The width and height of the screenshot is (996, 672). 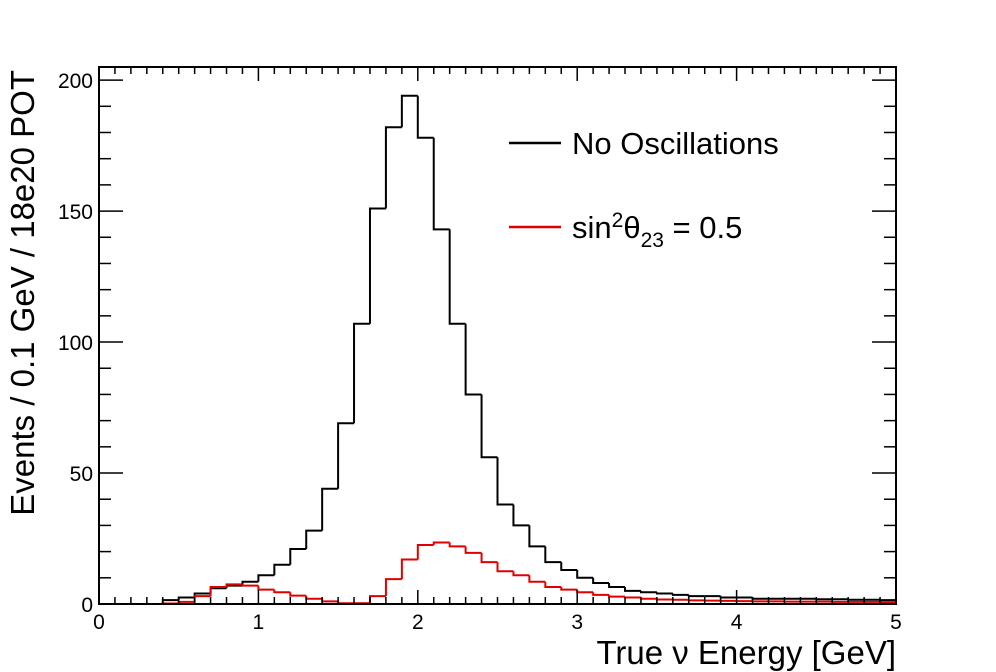 What do you see at coordinates (99, 622) in the screenshot?
I see `x-tick-label: 0` at bounding box center [99, 622].